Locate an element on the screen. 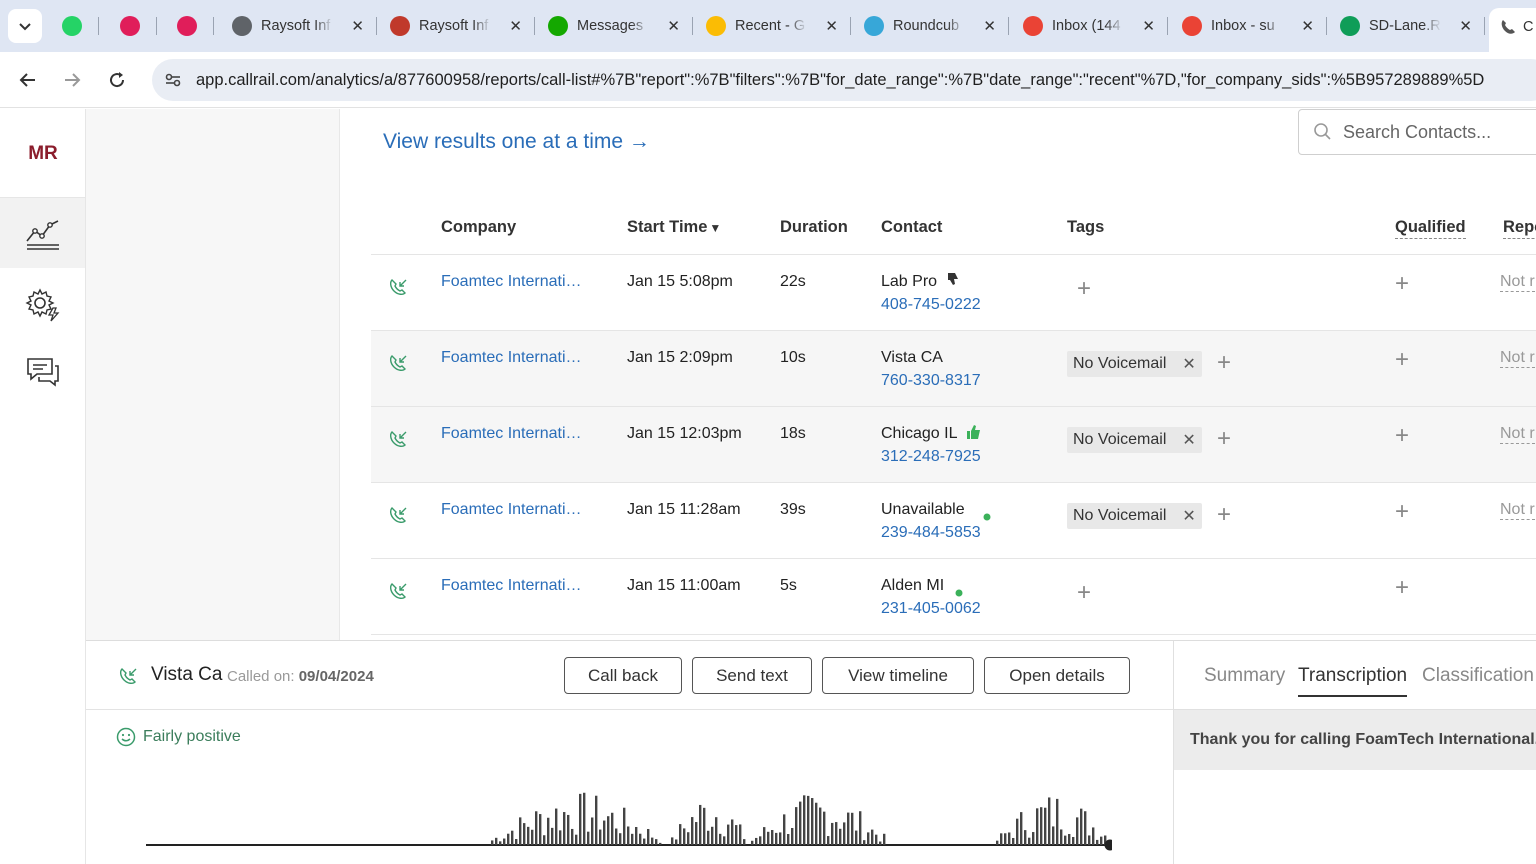 This screenshot has width=1536, height=864. tab-summary: Summary is located at coordinates (1245, 675).